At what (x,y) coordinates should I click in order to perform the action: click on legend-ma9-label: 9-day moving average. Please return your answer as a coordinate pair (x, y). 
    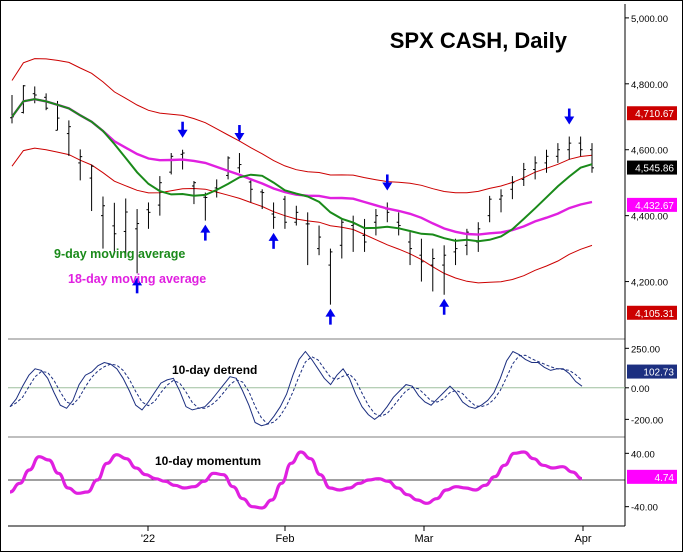
    Looking at the image, I should click on (119, 254).